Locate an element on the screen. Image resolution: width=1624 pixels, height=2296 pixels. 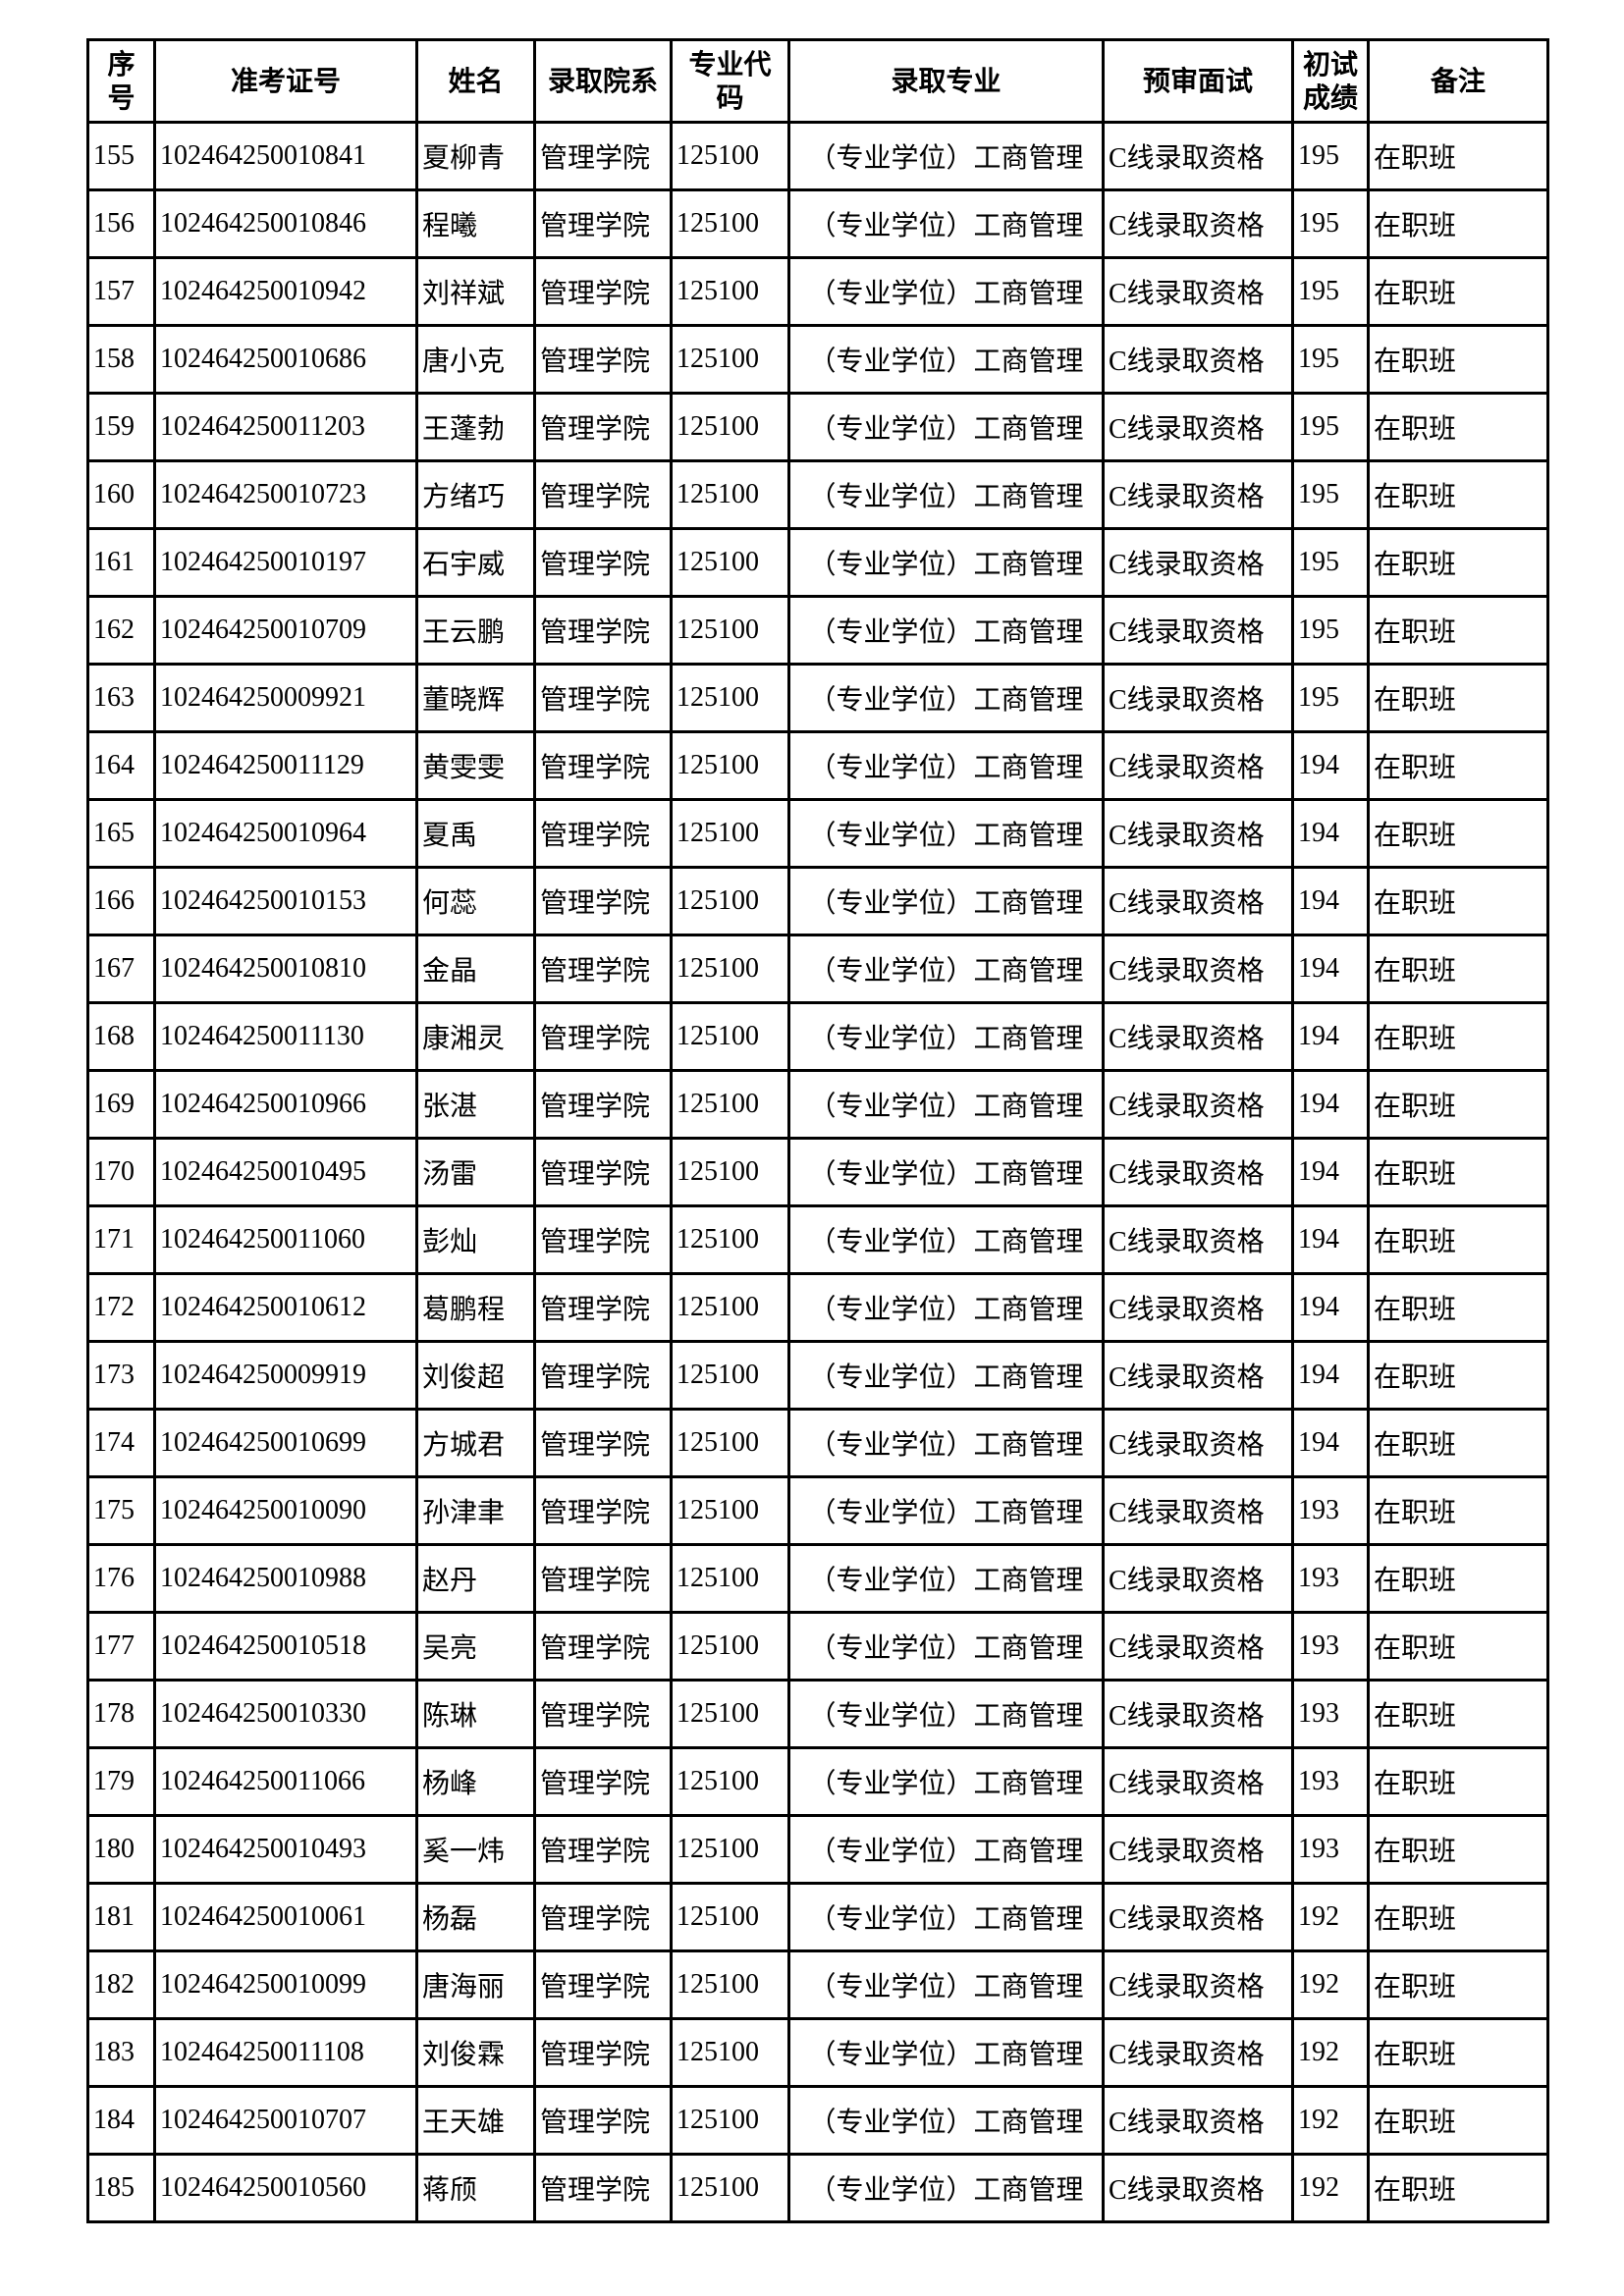
header-label: 录取院系 is located at coordinates (602, 80).